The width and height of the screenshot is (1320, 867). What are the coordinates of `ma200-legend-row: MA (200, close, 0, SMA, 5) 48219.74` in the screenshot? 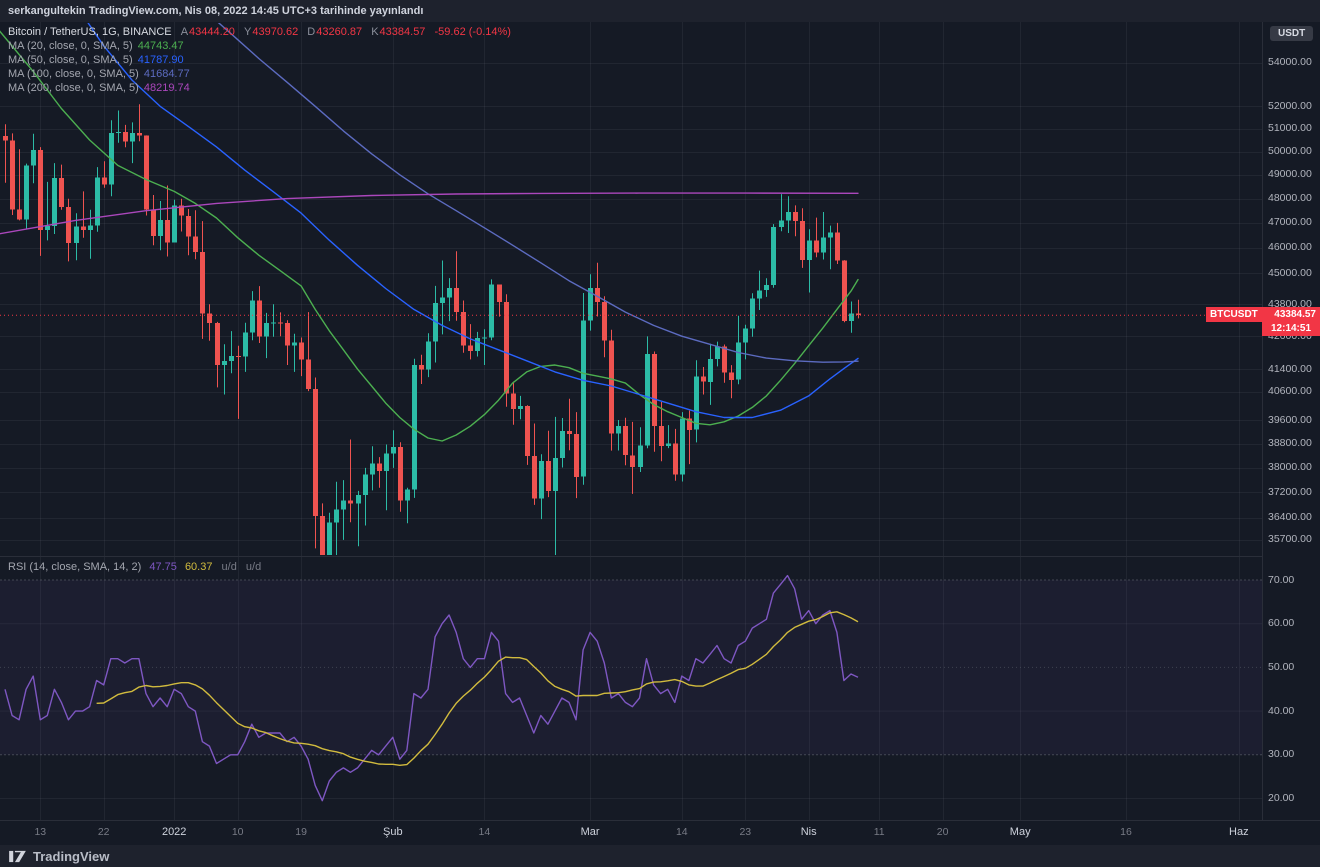 It's located at (259, 88).